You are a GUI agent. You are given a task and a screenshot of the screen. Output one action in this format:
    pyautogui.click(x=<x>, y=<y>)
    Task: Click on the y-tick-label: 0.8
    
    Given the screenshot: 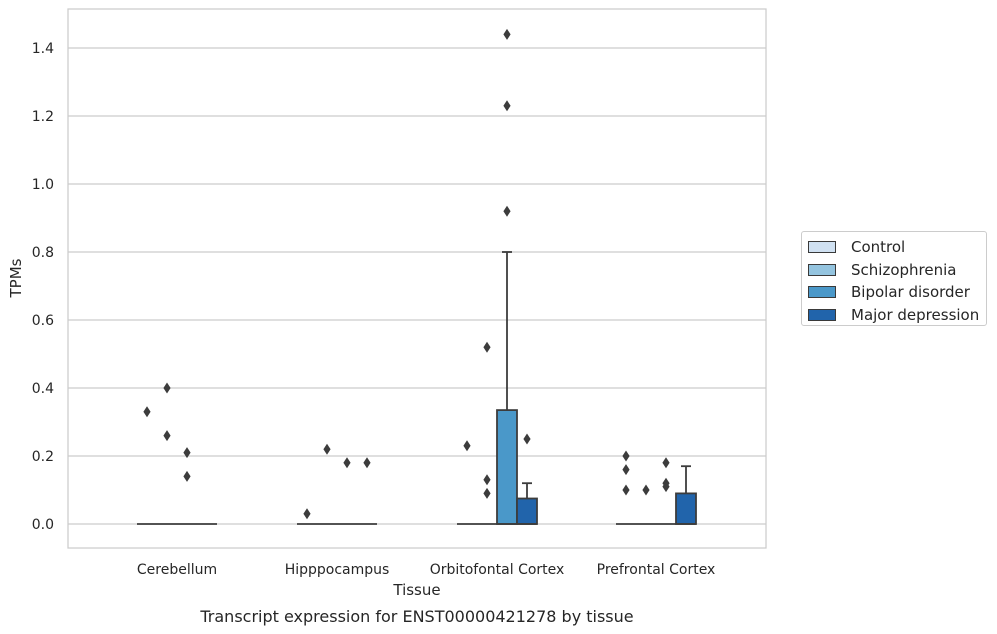 What is the action you would take?
    pyautogui.click(x=43, y=253)
    